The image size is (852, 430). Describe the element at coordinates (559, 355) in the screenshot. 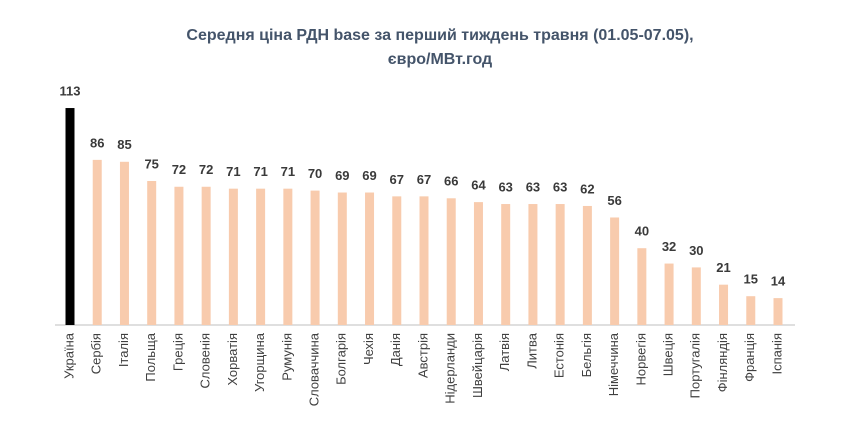

I see `x-tick-label: Естонія` at that location.